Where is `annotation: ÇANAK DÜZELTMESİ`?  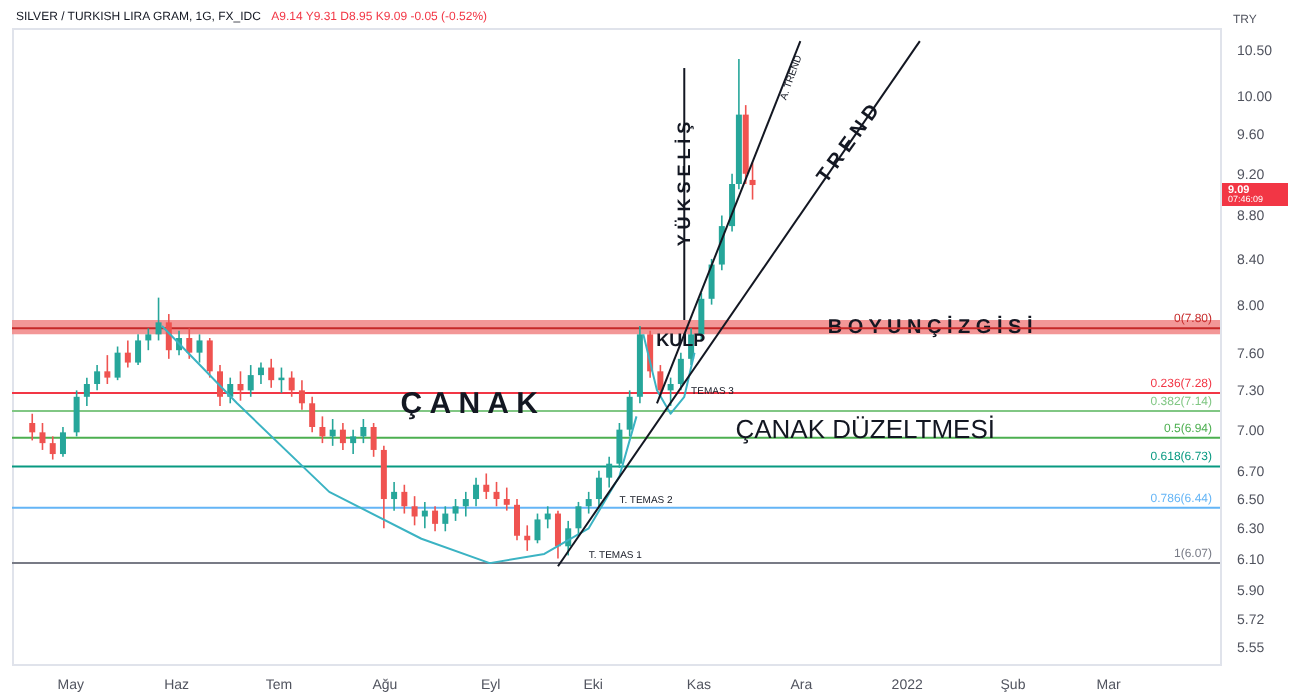
annotation: ÇANAK DÜZELTMESİ is located at coordinates (865, 428).